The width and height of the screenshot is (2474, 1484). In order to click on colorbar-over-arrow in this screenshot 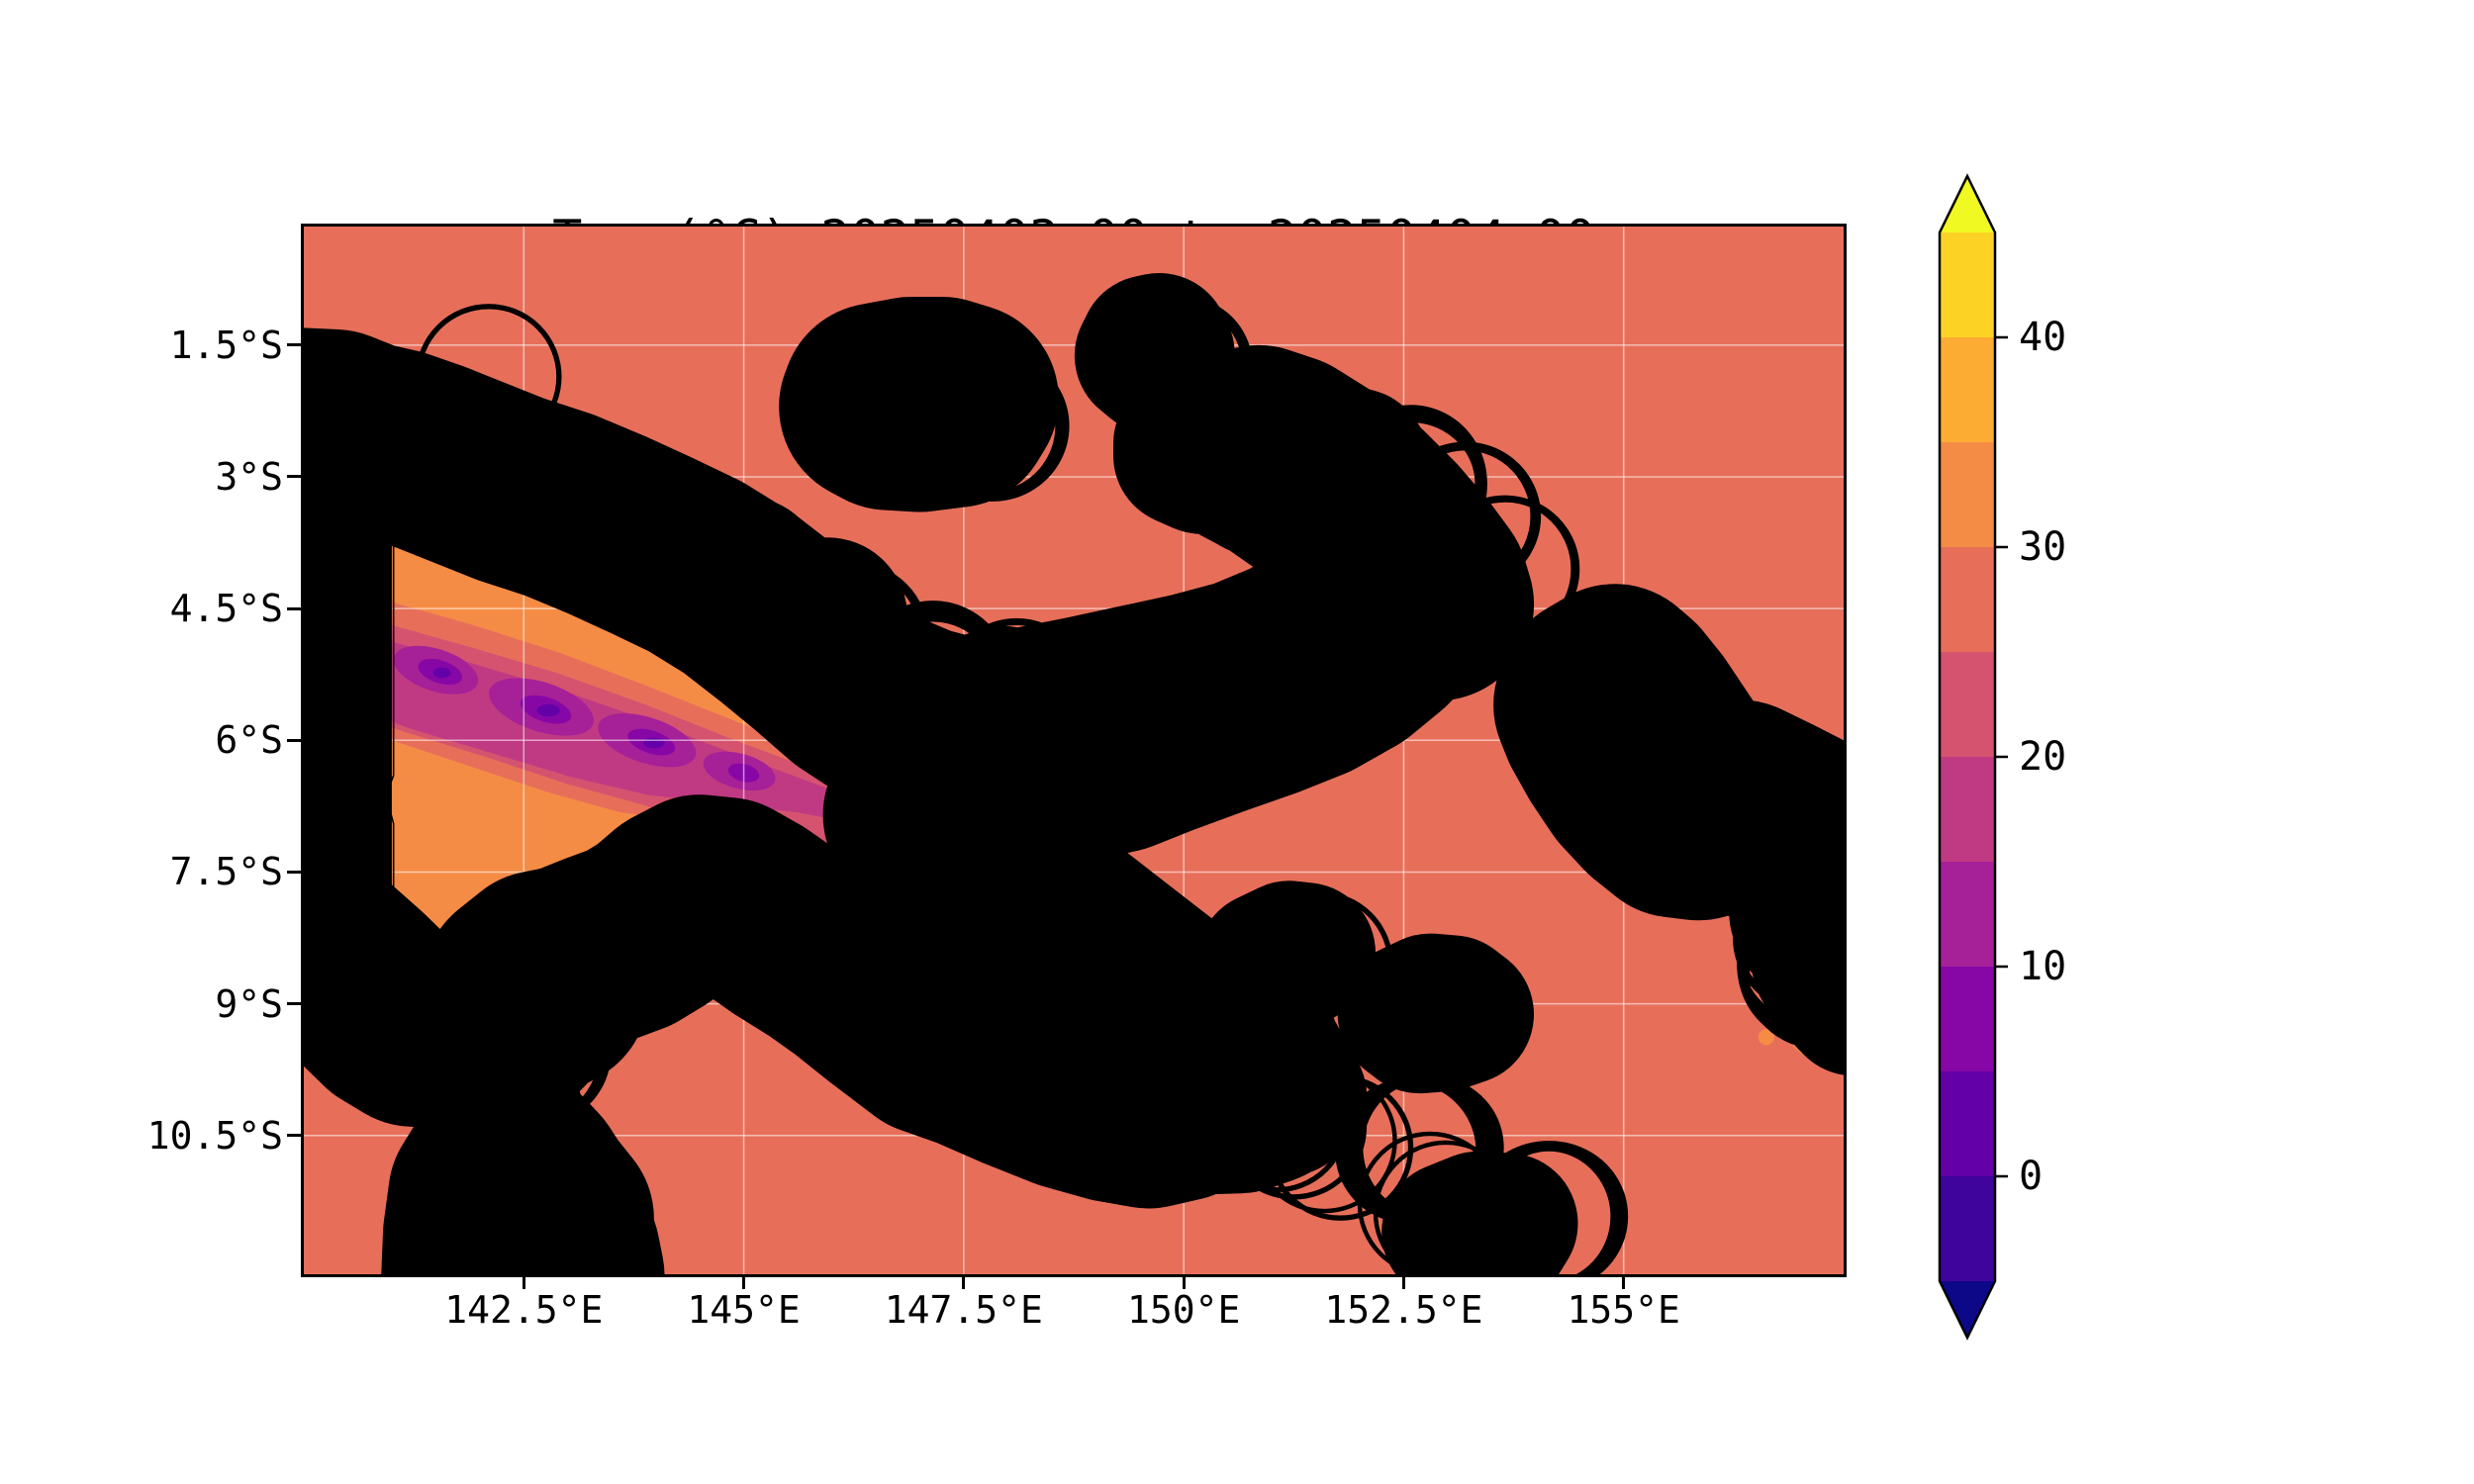, I will do `click(1968, 204)`.